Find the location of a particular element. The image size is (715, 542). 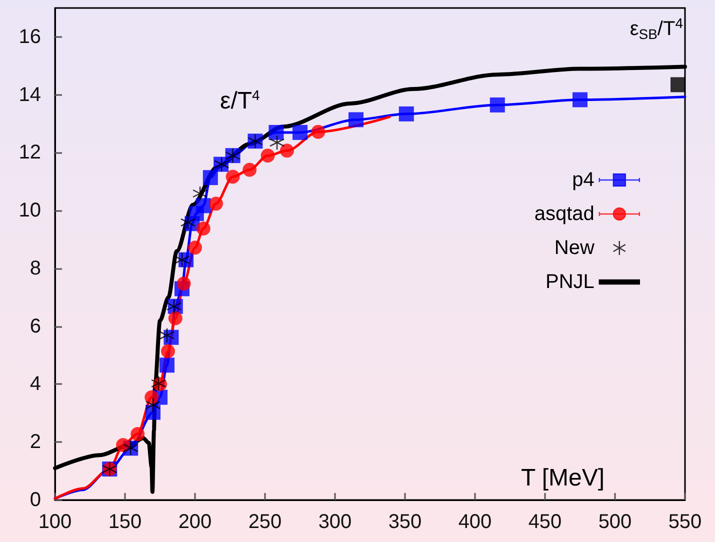

y-tick-label: 4 is located at coordinates (35, 384).